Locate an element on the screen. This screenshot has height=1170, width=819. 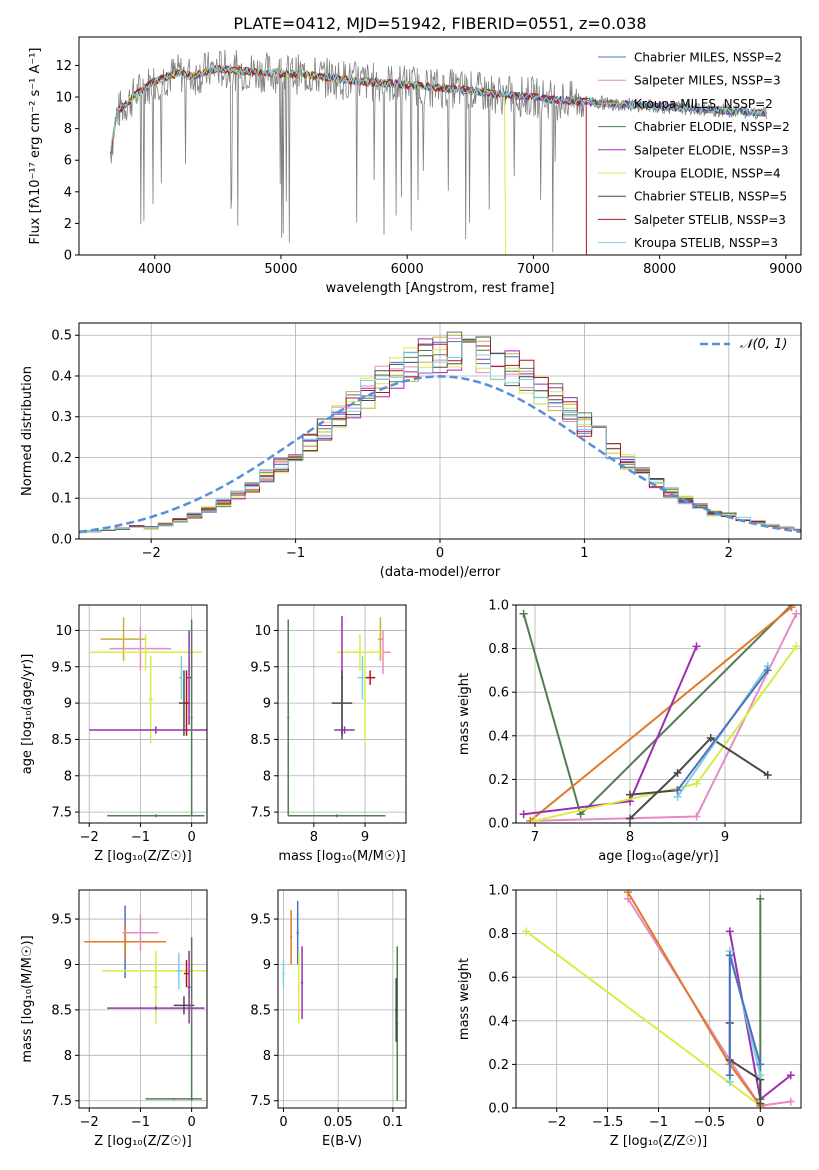
legend-label: Chabrier STELIB, NSSP=5 is located at coordinates (710, 197).